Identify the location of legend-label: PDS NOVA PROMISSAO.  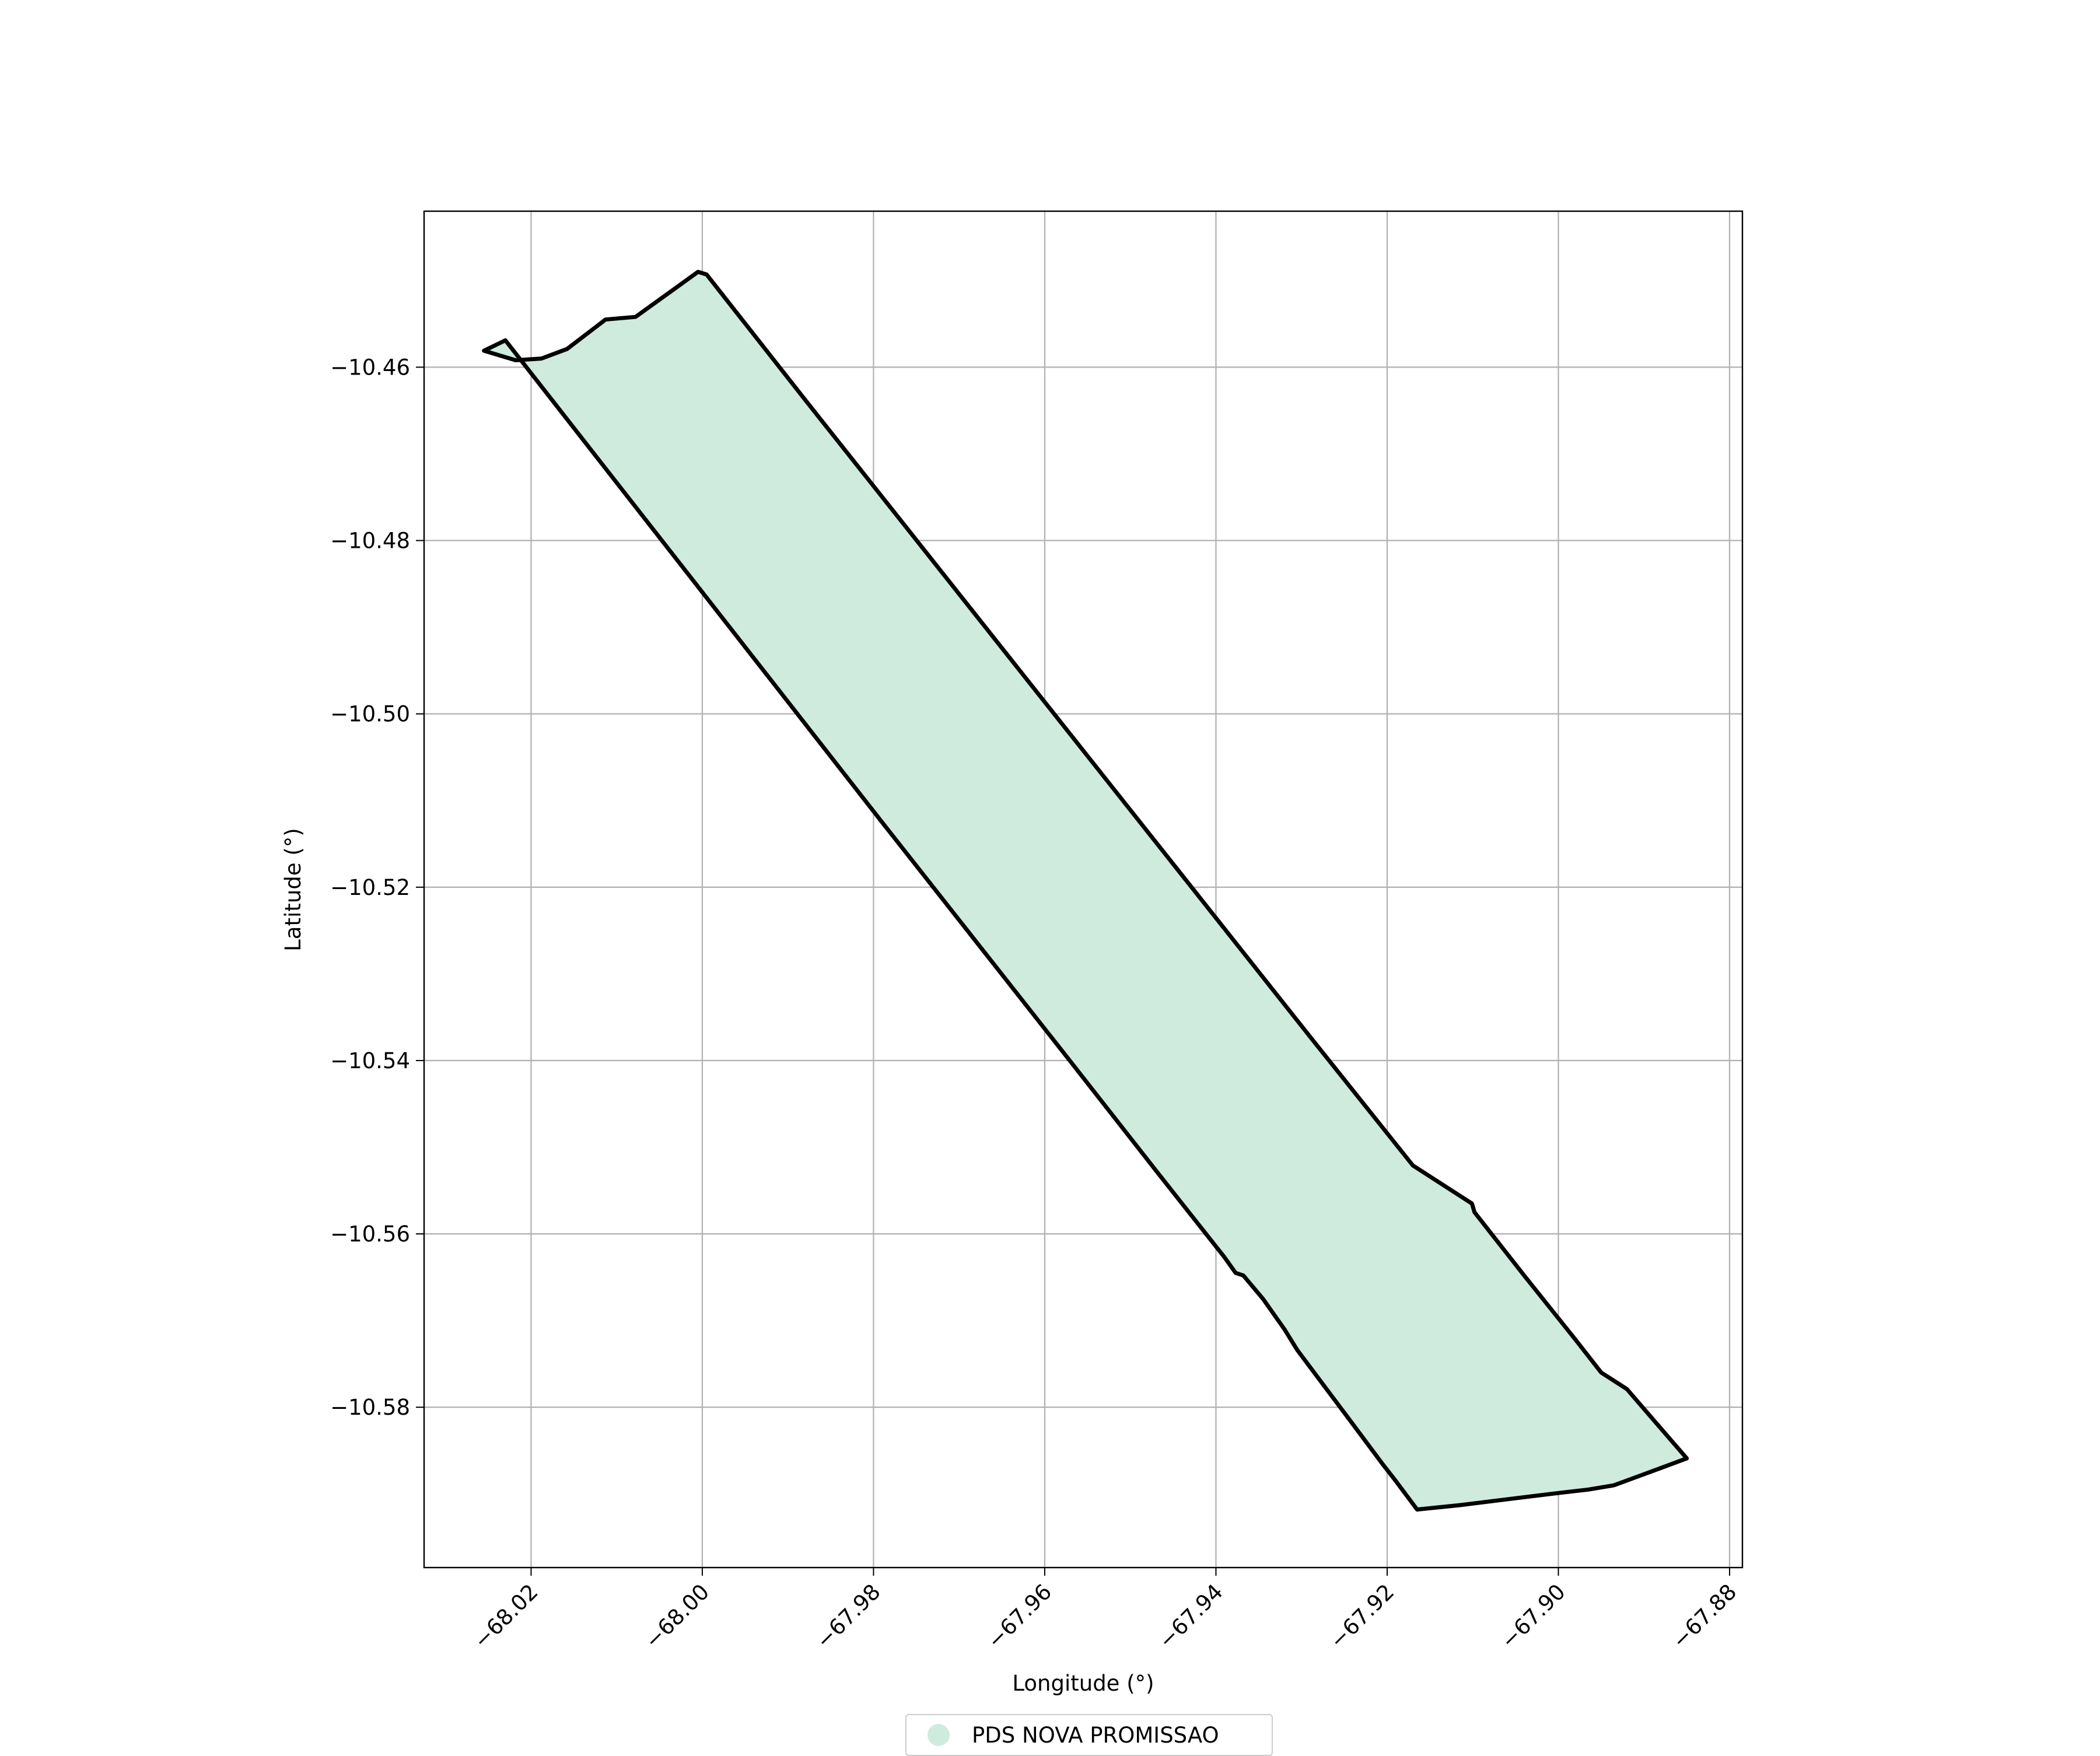
(1095, 1735).